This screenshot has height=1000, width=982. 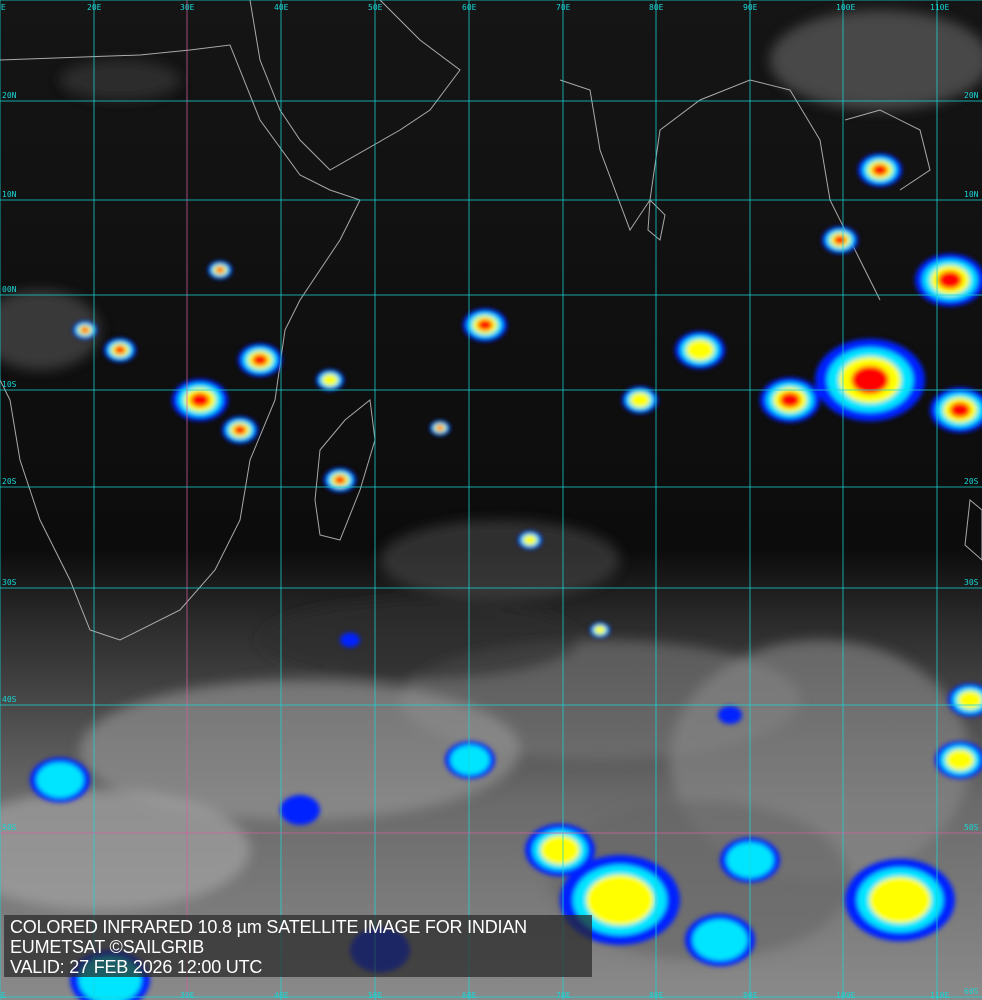 What do you see at coordinates (107, 947) in the screenshot?
I see `caption-credit: EUMETSAT ©SAILGRIB` at bounding box center [107, 947].